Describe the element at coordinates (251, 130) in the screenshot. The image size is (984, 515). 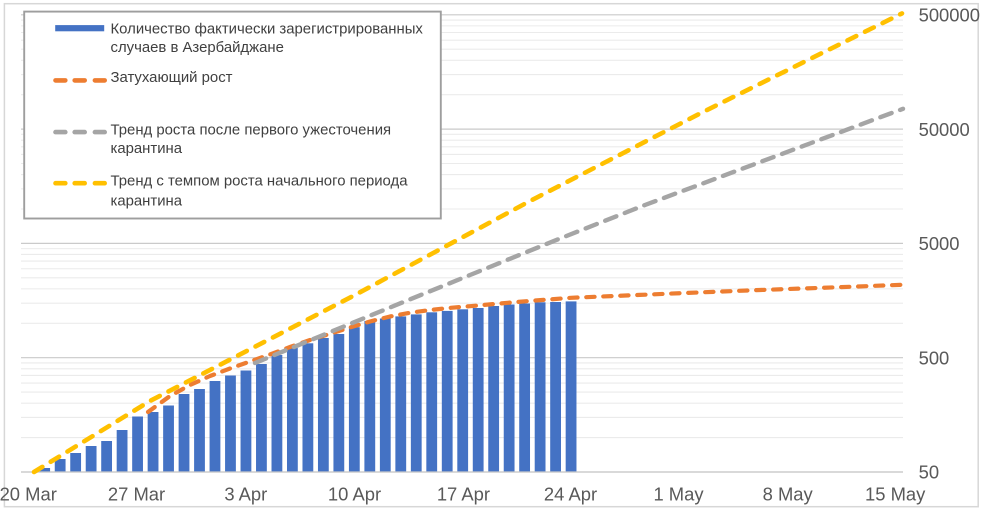
I see `svg-text:Тренд роста после первого ужес: Тренд роста после первого ужесточения` at that location.